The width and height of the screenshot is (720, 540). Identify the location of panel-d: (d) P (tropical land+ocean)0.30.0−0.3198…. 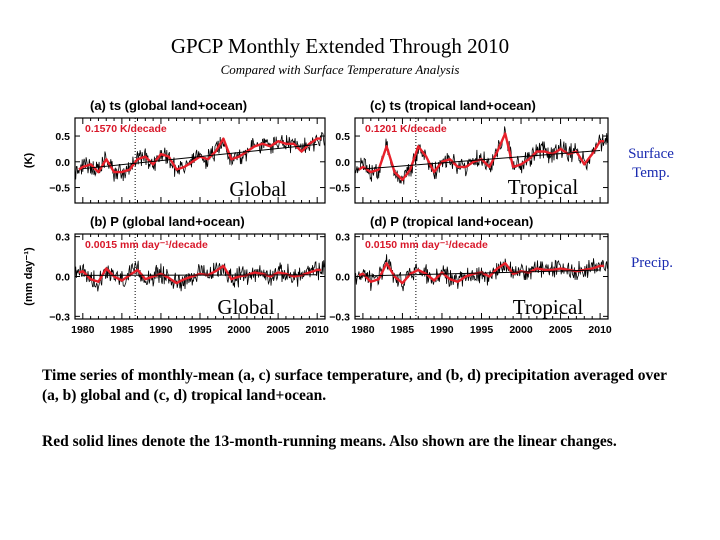
(470, 275).